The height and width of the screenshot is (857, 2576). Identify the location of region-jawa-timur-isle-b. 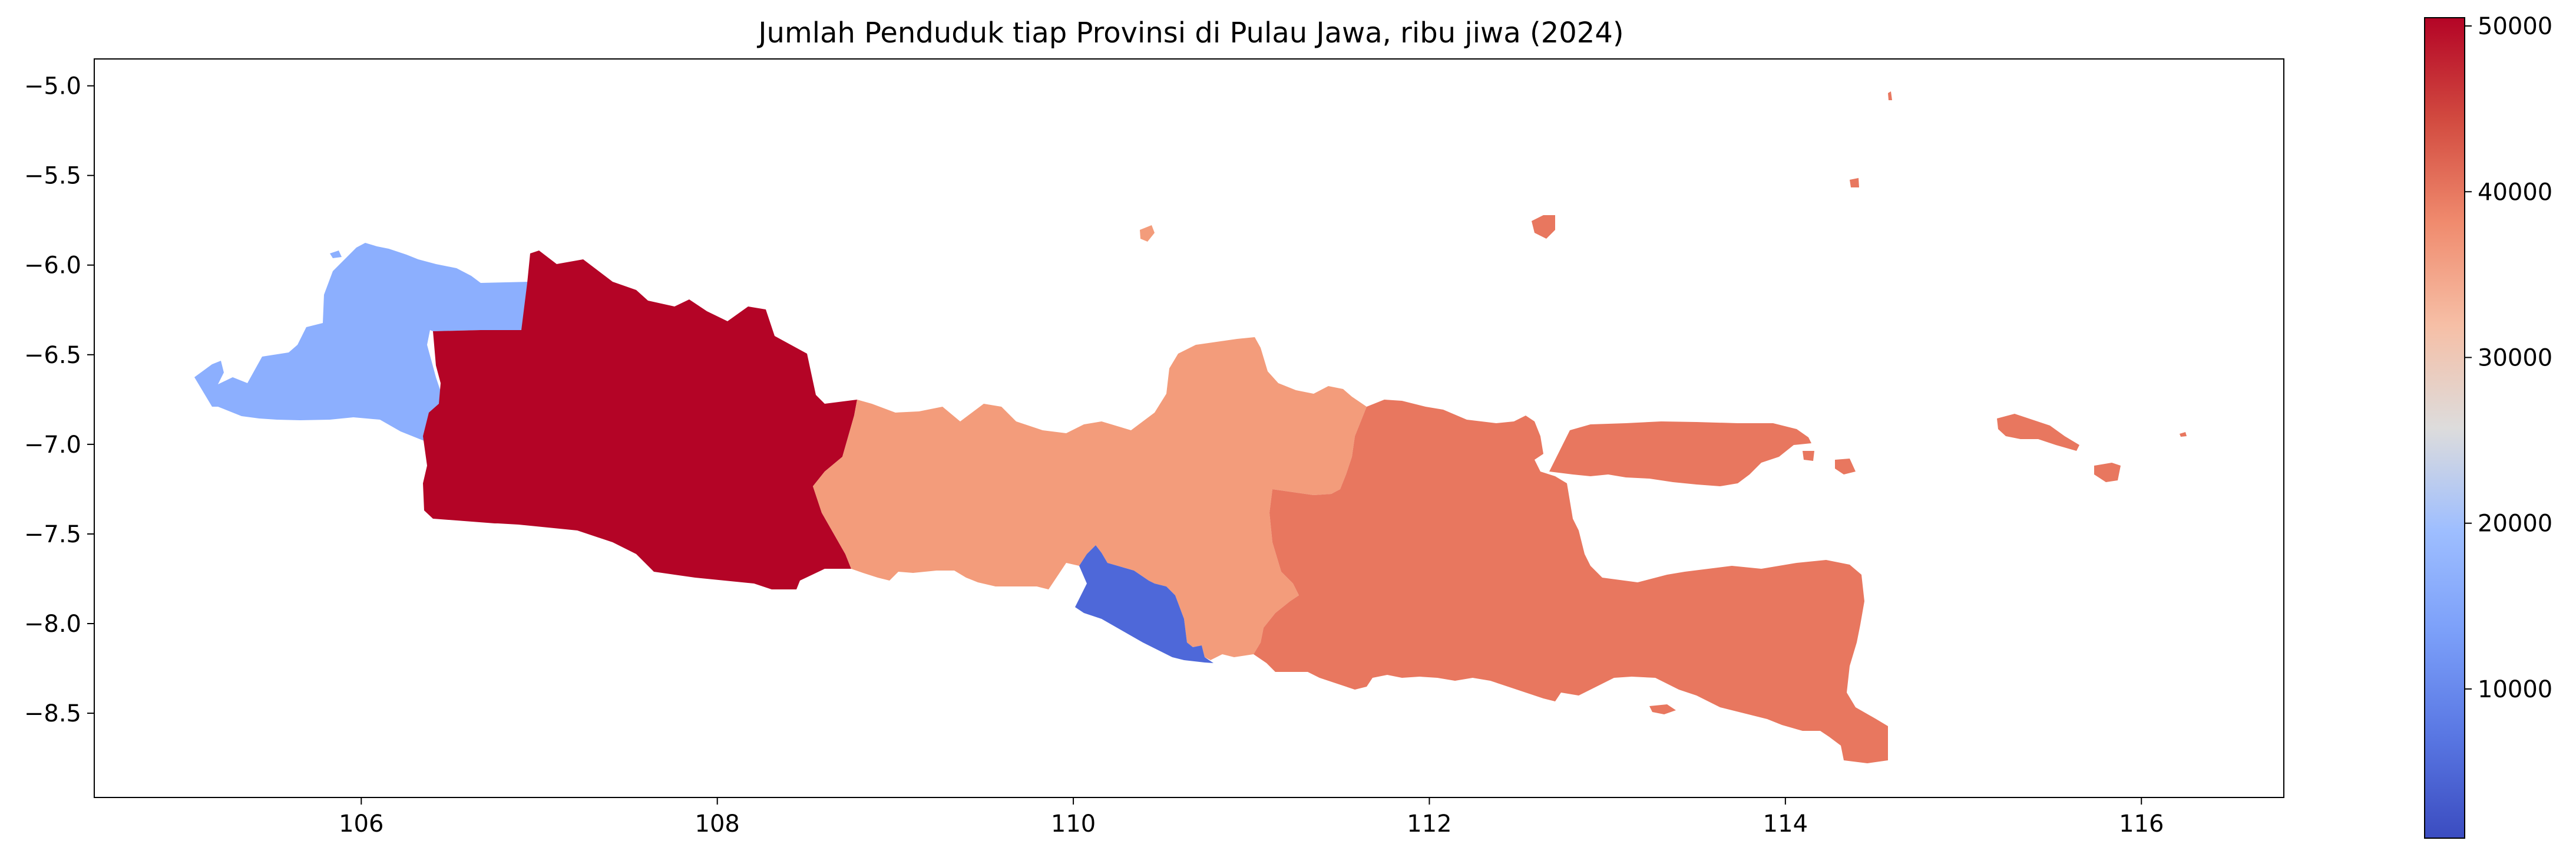
(1808, 456).